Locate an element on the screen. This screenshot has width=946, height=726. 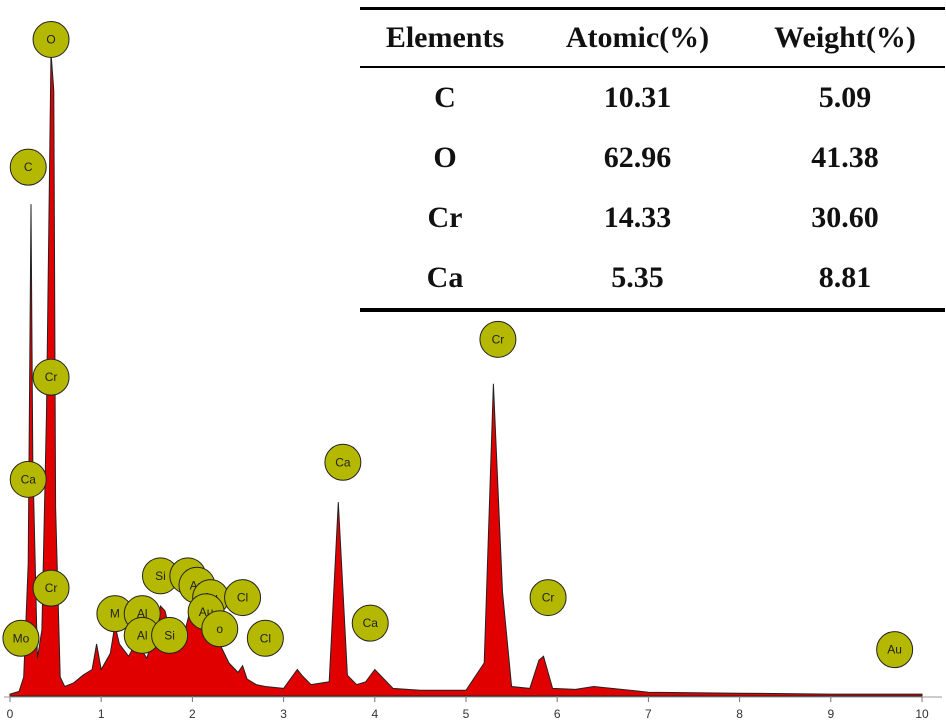
x-tick-label: 3 is located at coordinates (283, 714).